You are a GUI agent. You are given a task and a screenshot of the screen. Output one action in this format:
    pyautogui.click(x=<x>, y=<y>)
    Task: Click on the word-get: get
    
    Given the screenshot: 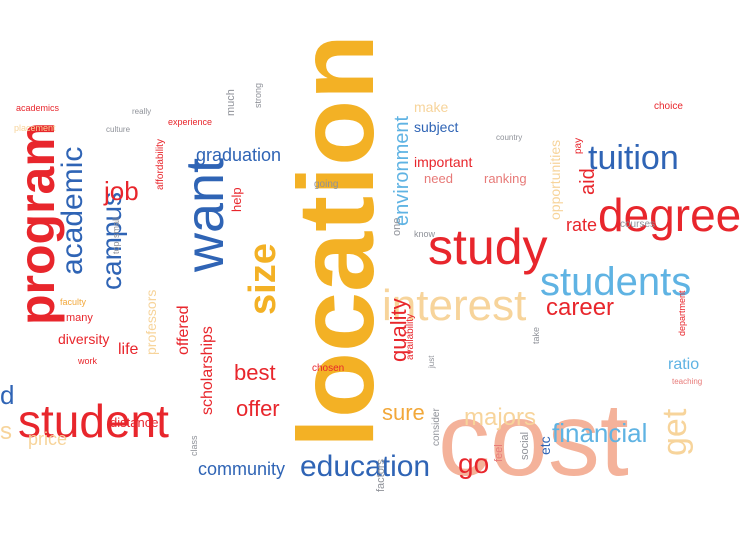 What is the action you would take?
    pyautogui.click(x=675, y=432)
    